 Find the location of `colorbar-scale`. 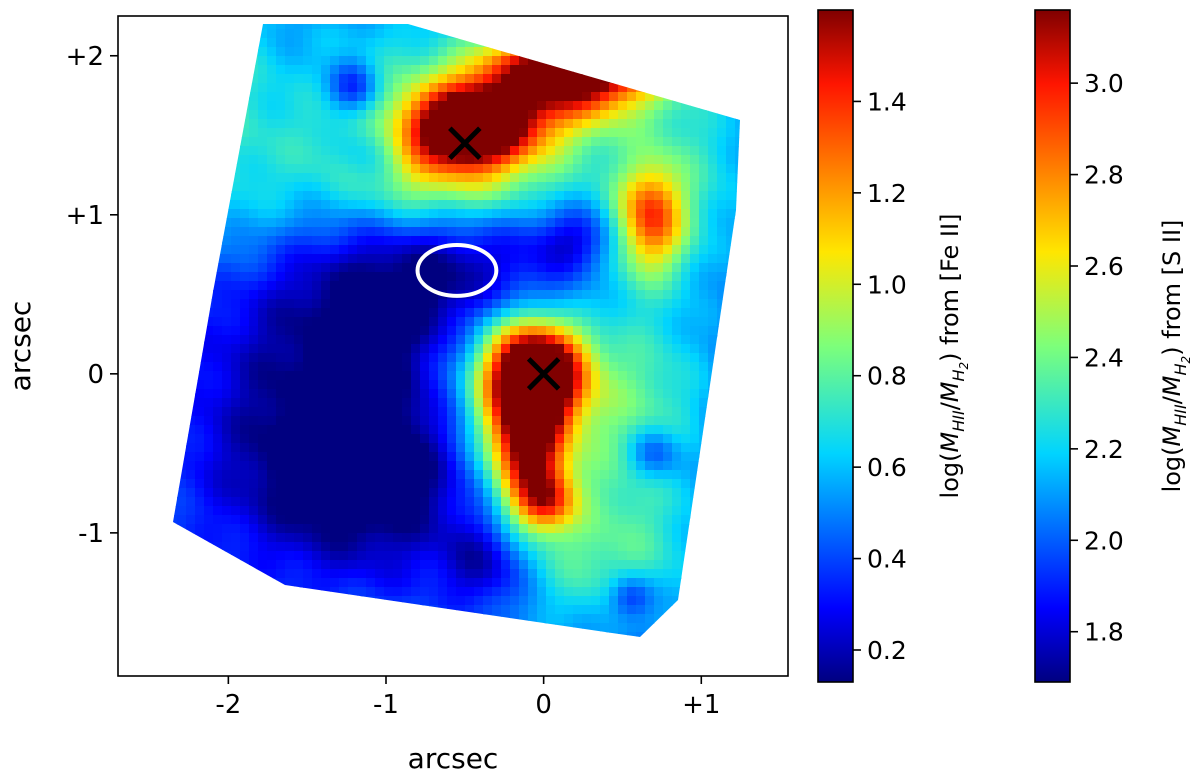

colorbar-scale is located at coordinates (835, 346).